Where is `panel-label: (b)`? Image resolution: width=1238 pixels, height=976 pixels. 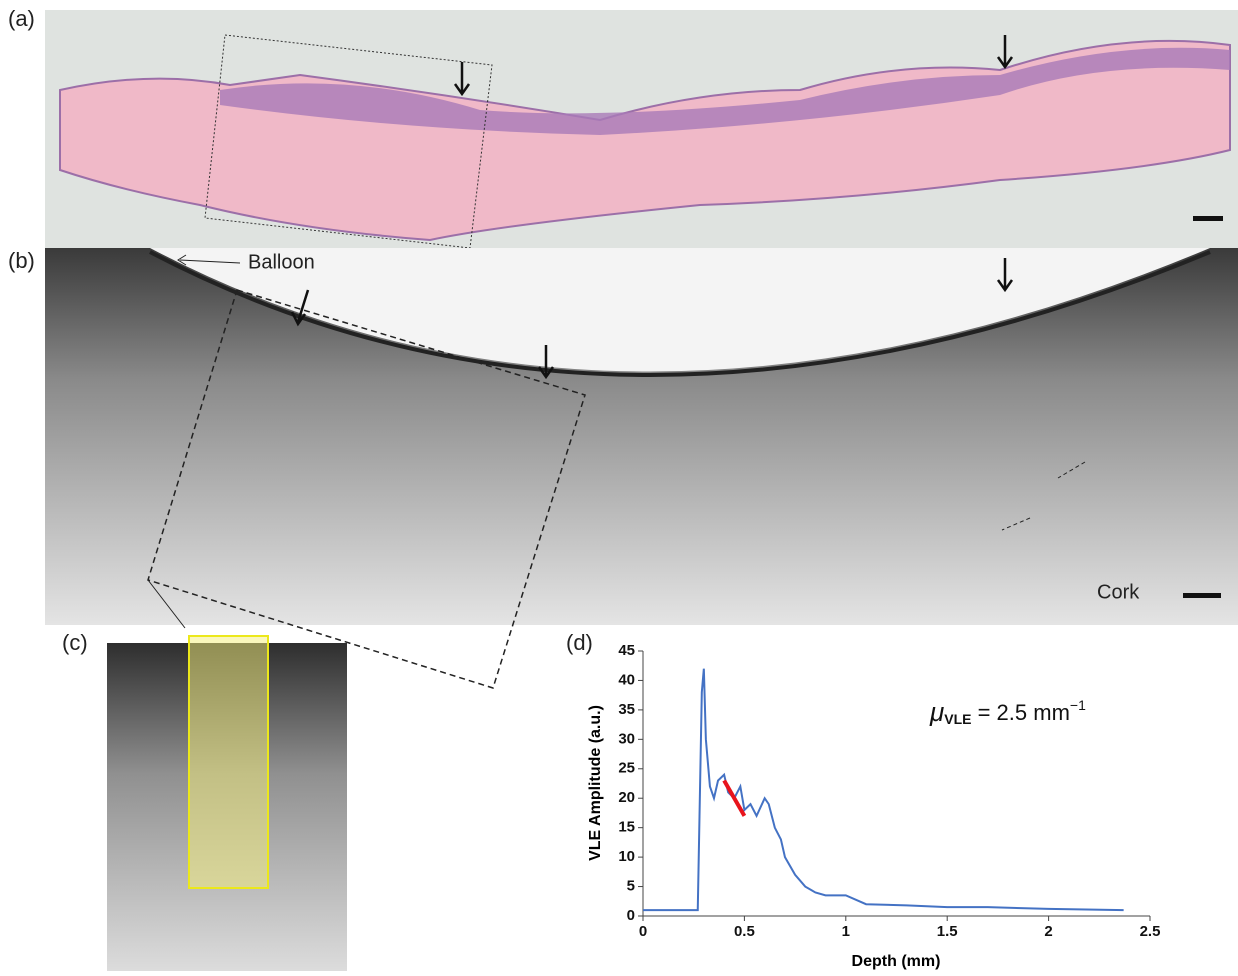 panel-label: (b) is located at coordinates (21, 260).